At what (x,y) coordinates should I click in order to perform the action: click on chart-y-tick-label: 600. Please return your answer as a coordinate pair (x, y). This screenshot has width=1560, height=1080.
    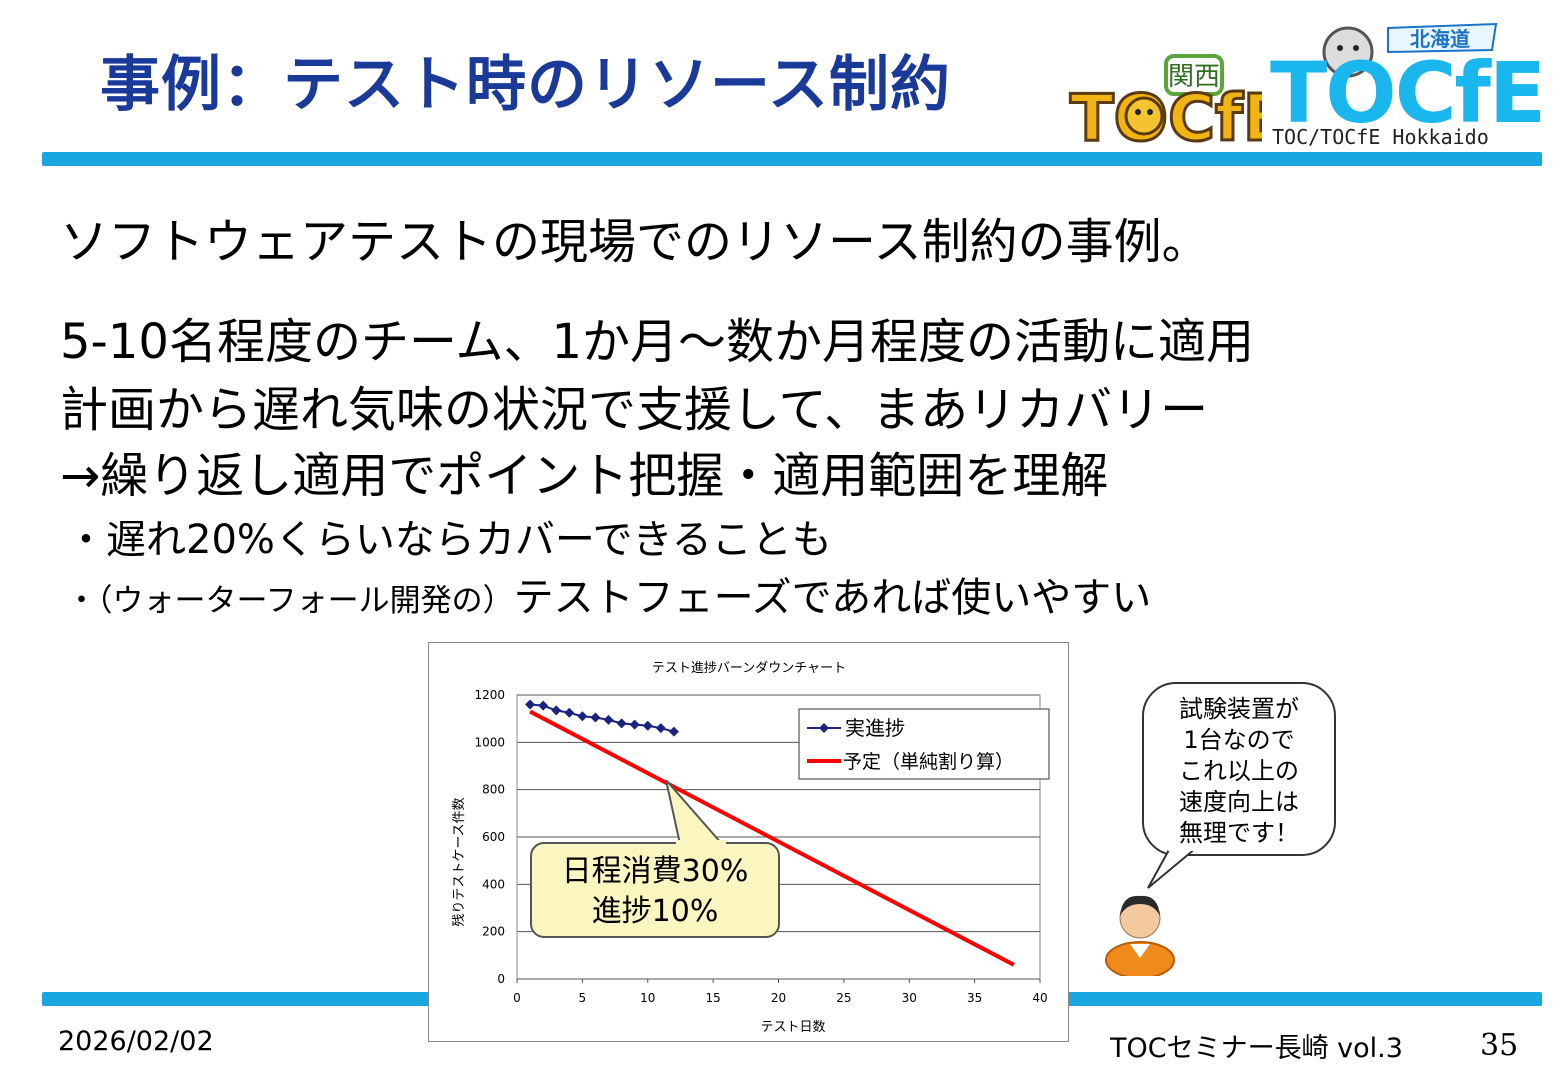
    Looking at the image, I should click on (493, 837).